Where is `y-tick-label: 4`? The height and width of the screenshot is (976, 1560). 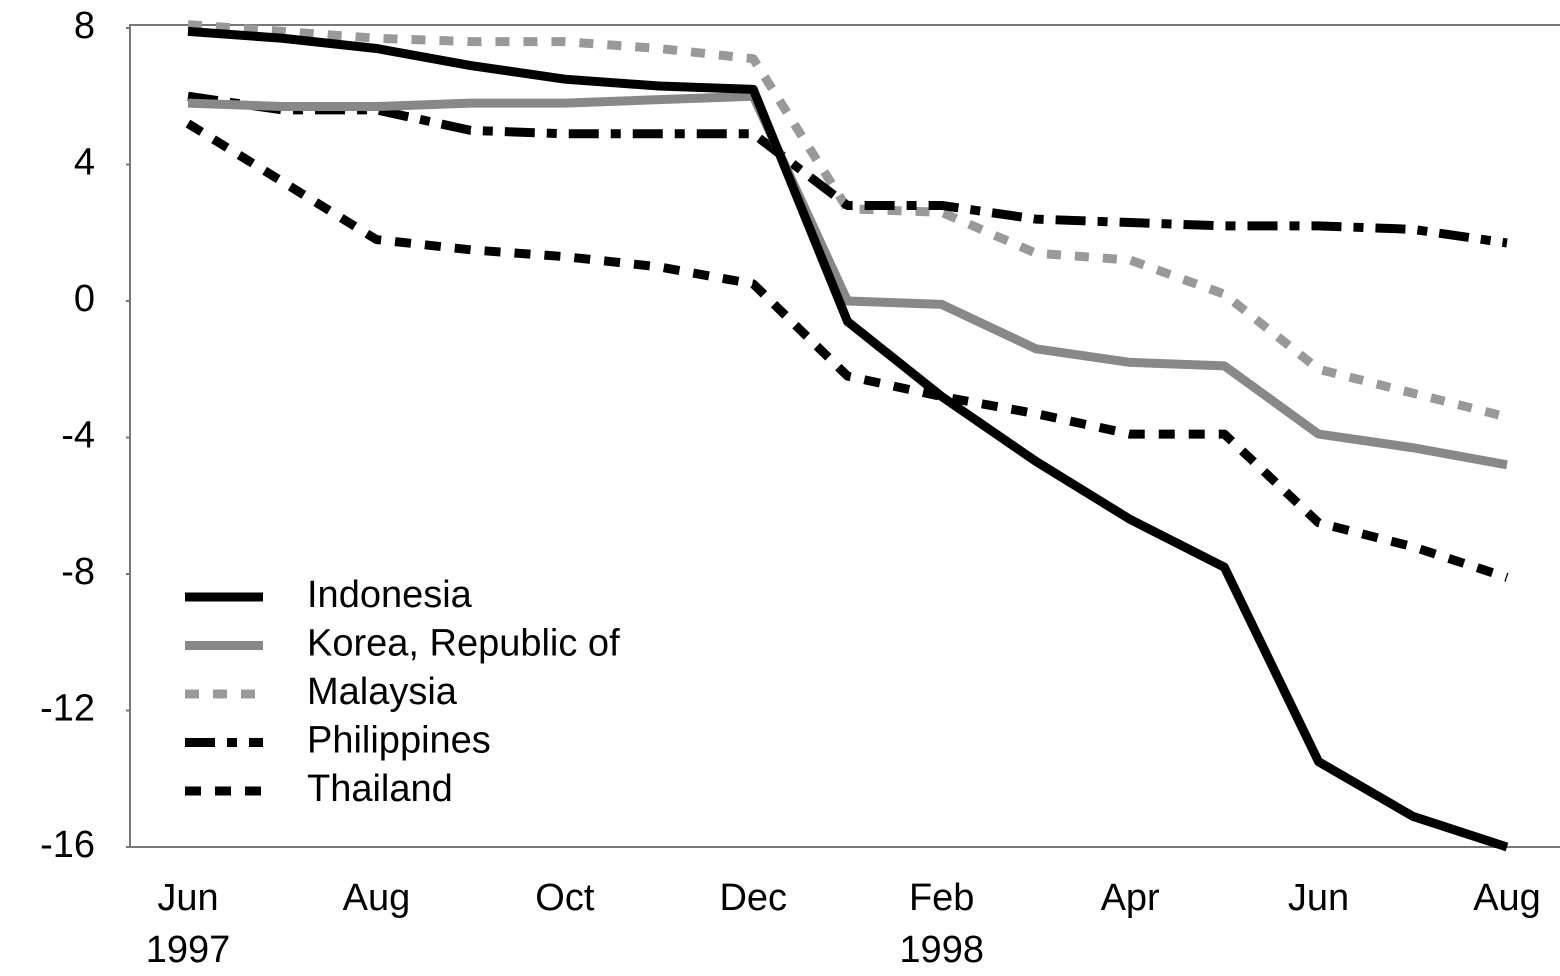 y-tick-label: 4 is located at coordinates (84, 163).